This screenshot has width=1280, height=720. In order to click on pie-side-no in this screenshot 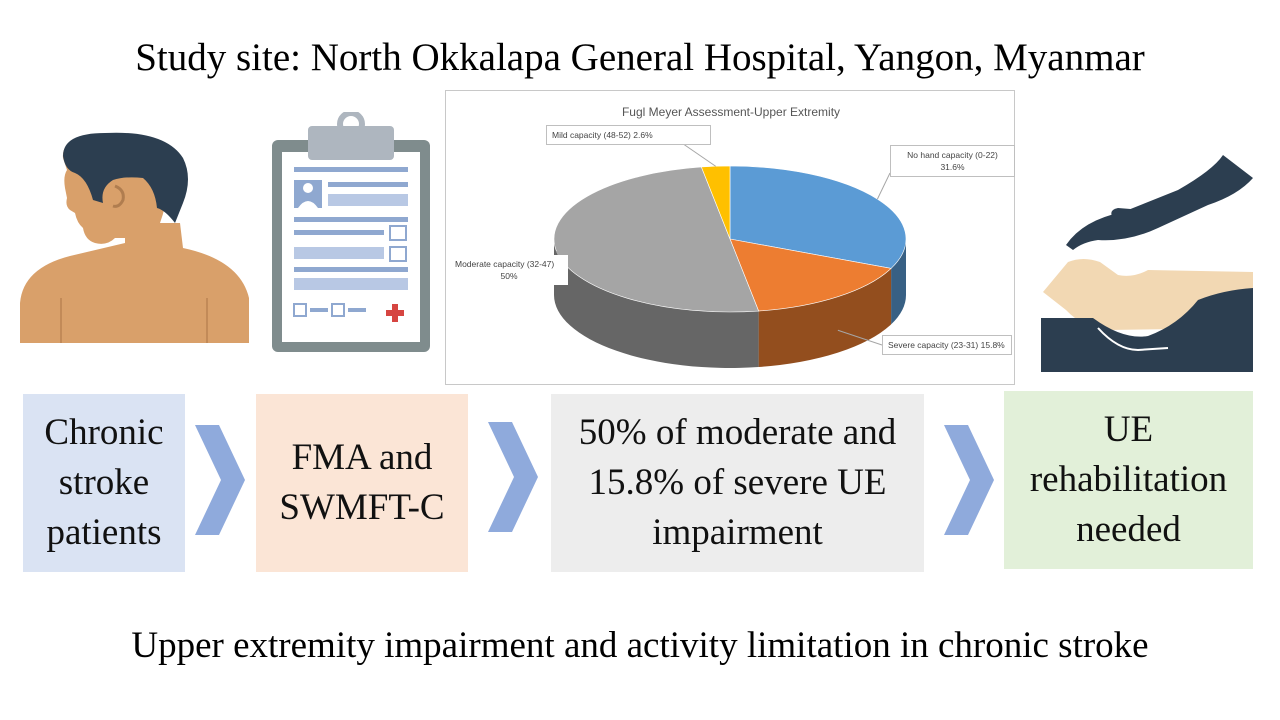, I will do `click(898, 282)`.